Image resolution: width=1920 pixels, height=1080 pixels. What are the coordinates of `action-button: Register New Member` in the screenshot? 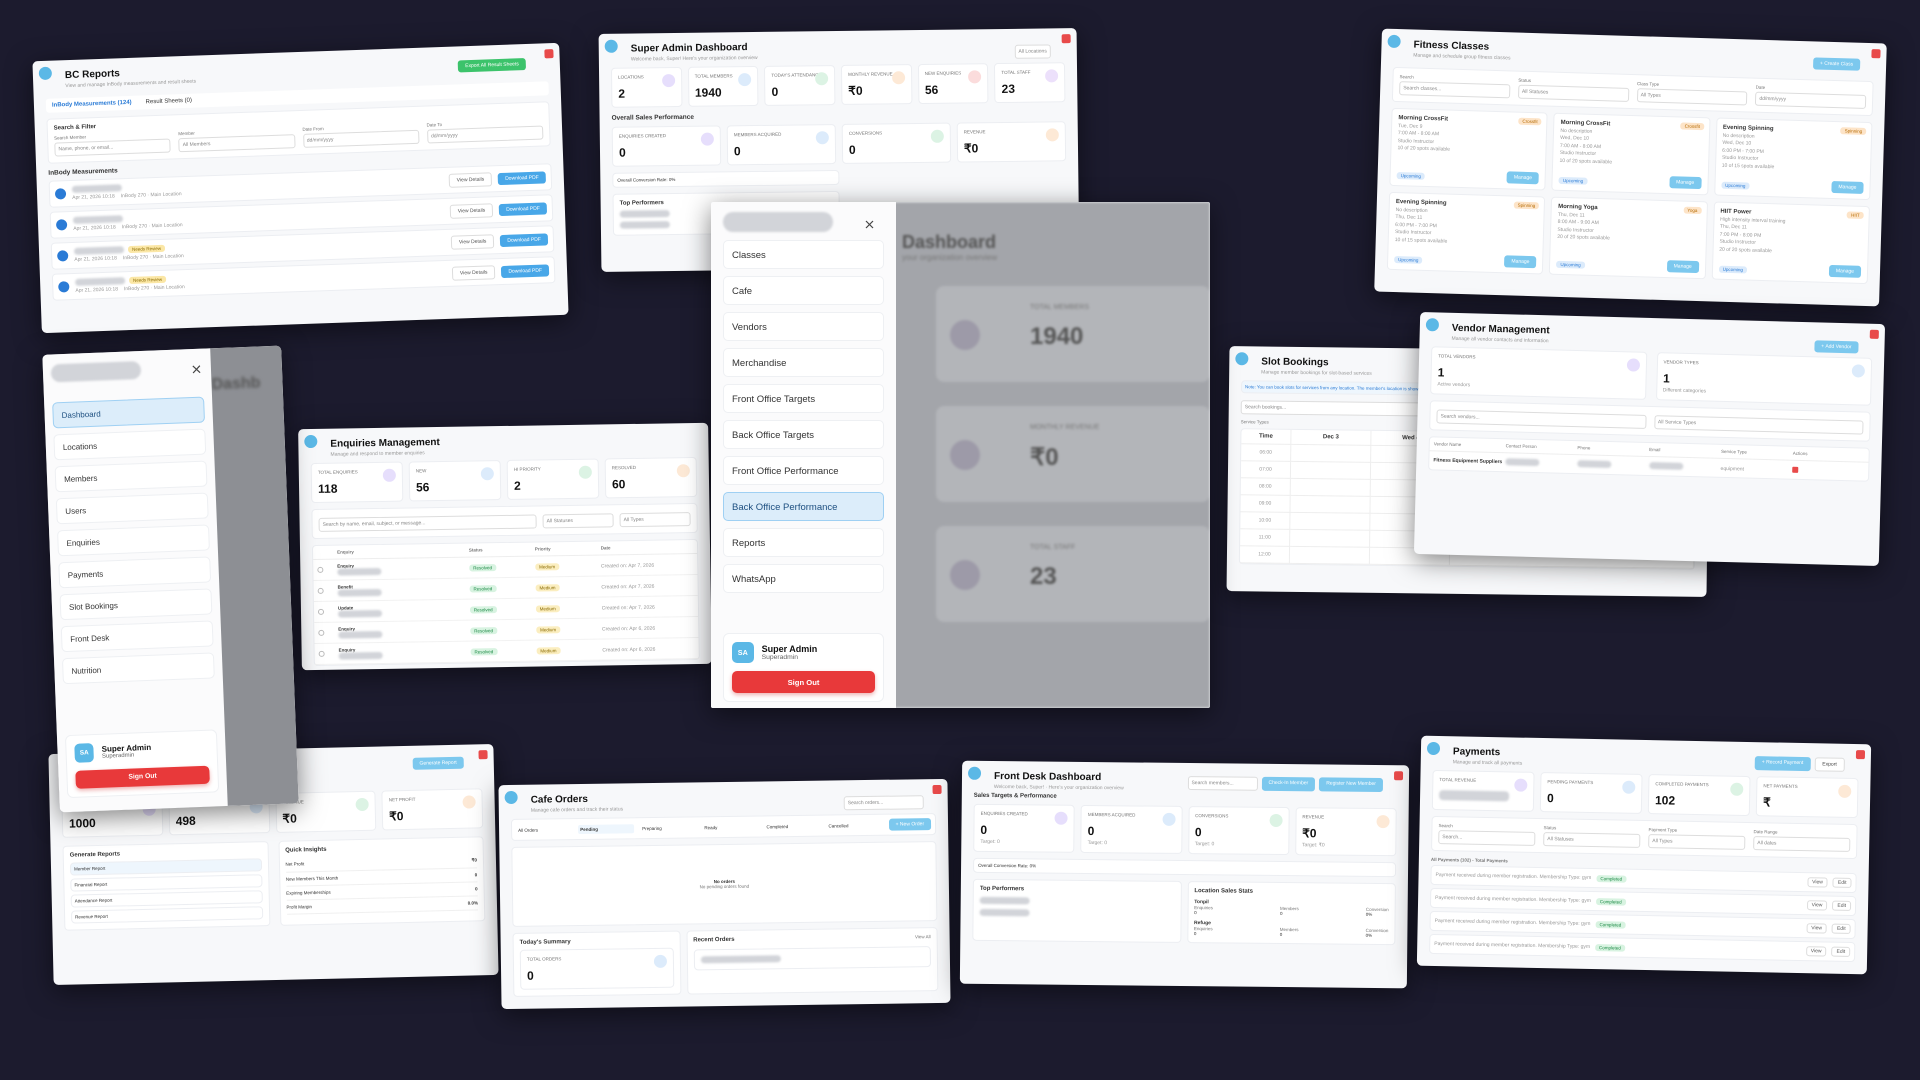 It's located at (1351, 785).